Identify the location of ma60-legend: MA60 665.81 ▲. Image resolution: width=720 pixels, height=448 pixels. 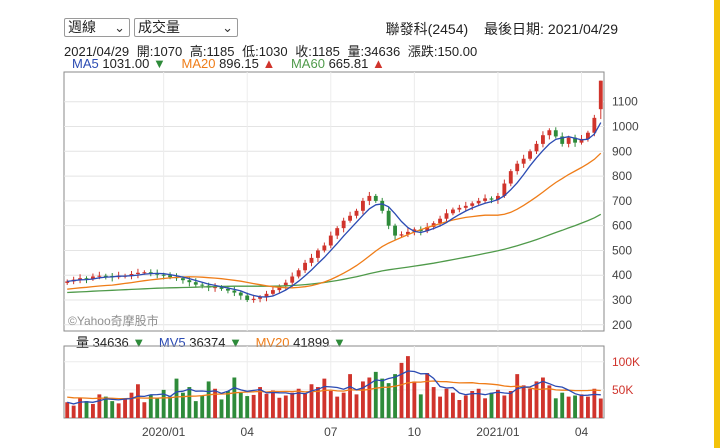
(338, 63).